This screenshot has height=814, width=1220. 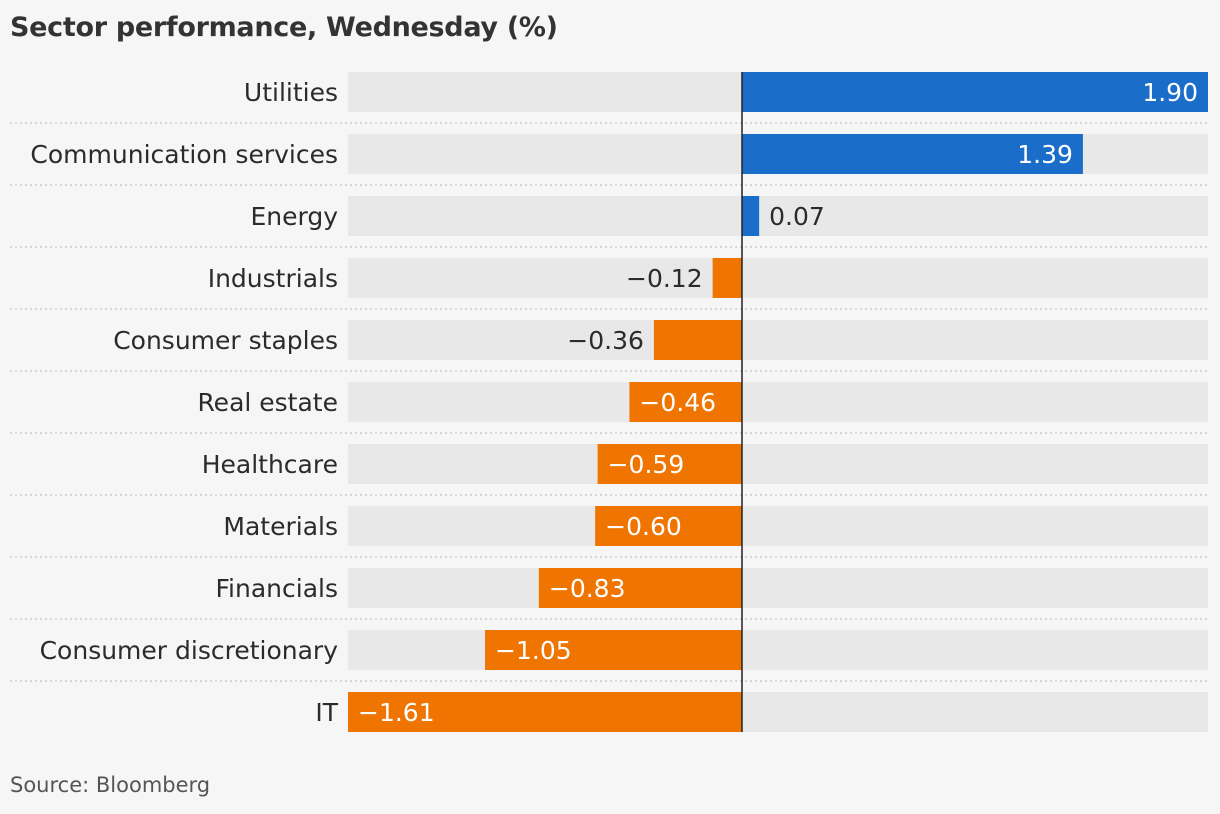 I want to click on value-label: −0.36, so click(x=605, y=340).